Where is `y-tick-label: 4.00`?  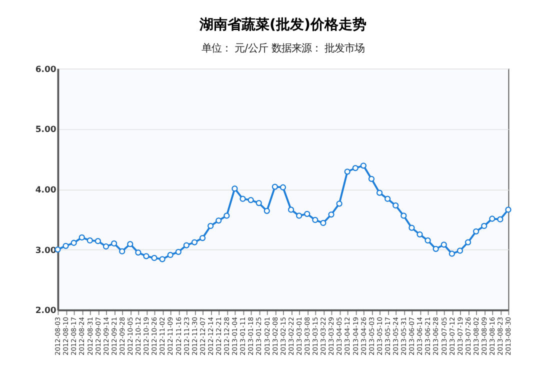
y-tick-label: 4.00 is located at coordinates (45, 190).